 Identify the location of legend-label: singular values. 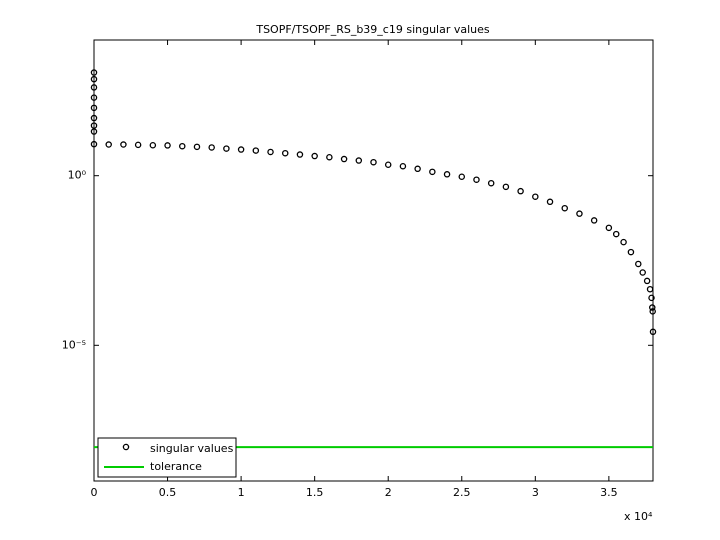
(192, 448).